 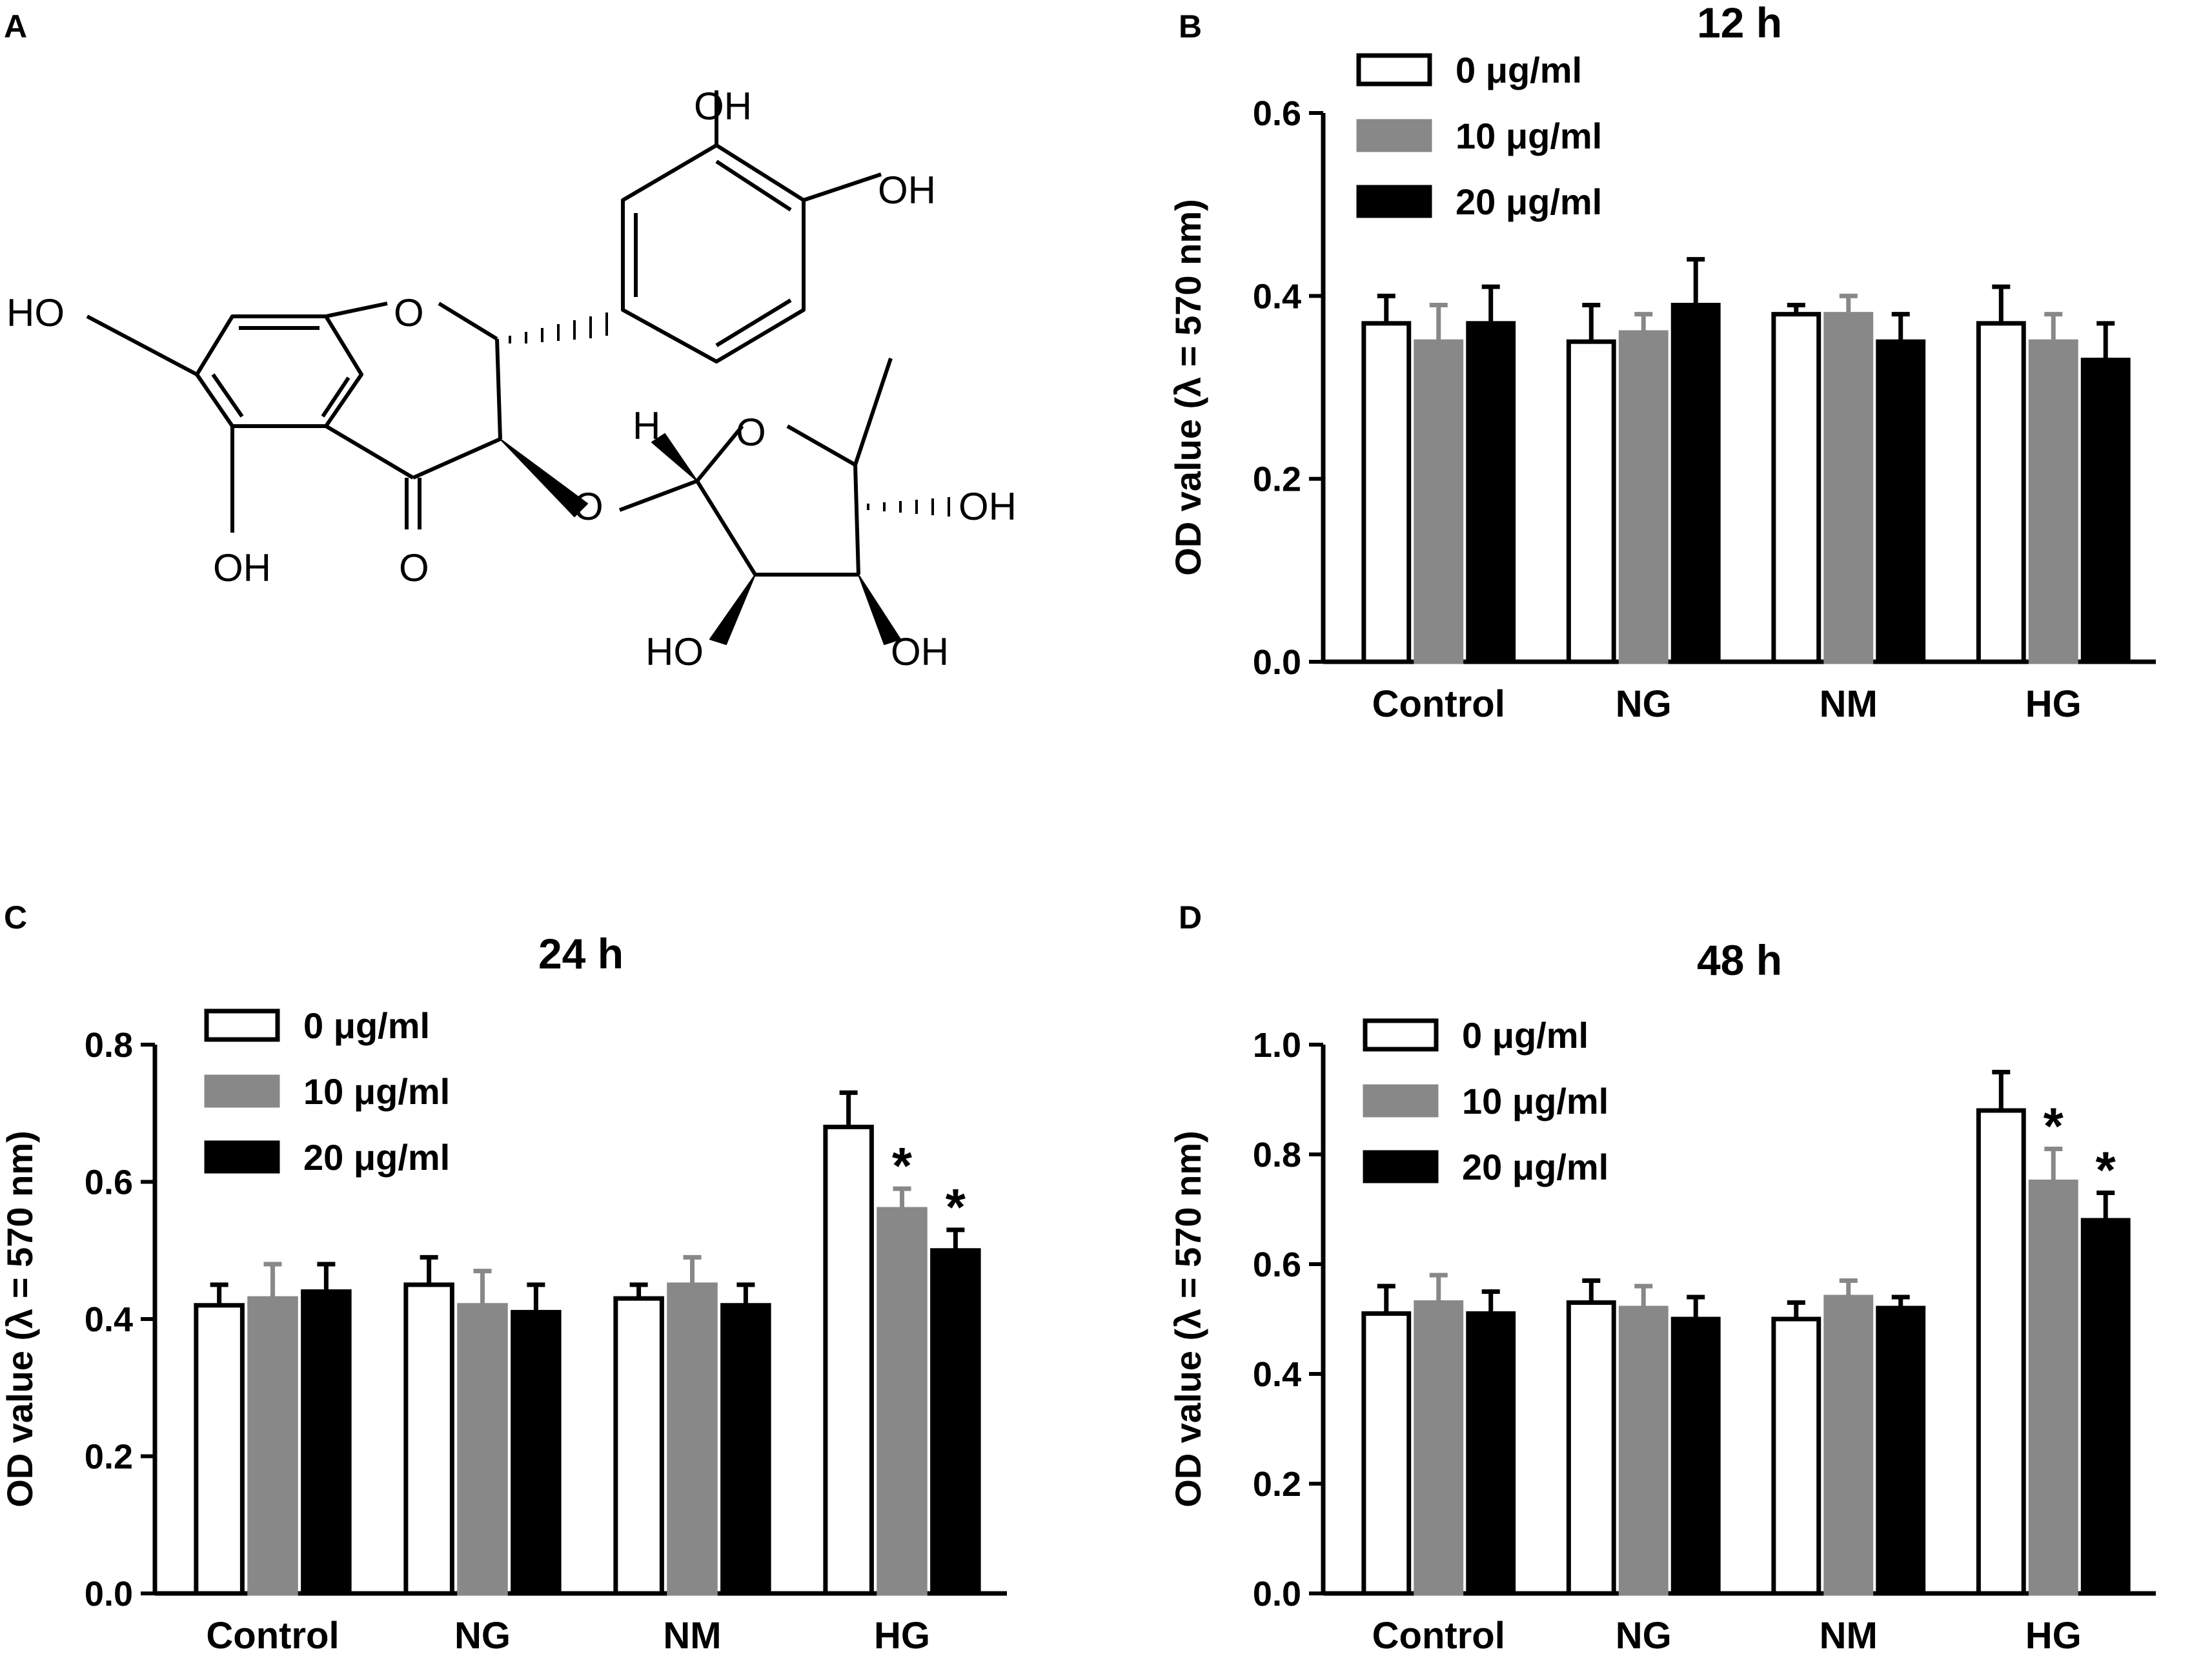 I want to click on chart-title: 48 h, so click(x=1740, y=960).